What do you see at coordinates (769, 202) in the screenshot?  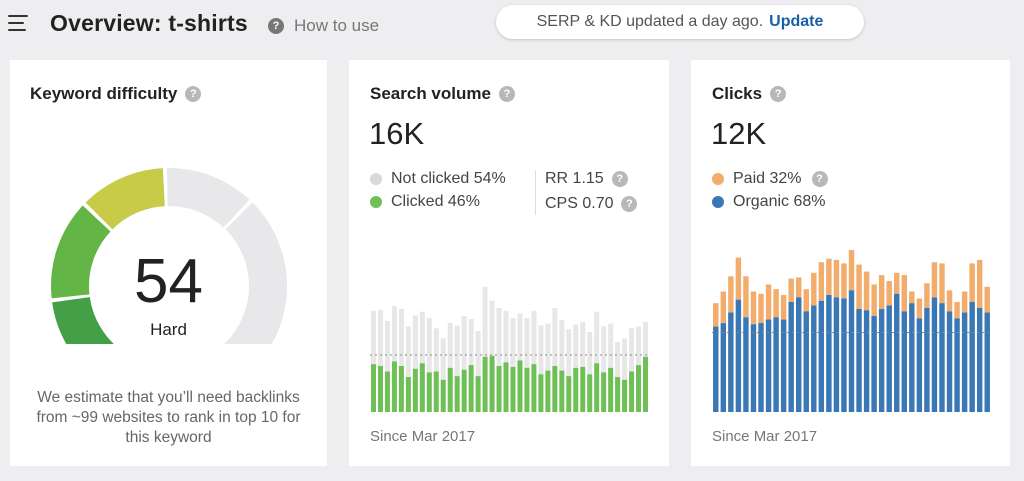 I see `legend-organic: Organic 68%` at bounding box center [769, 202].